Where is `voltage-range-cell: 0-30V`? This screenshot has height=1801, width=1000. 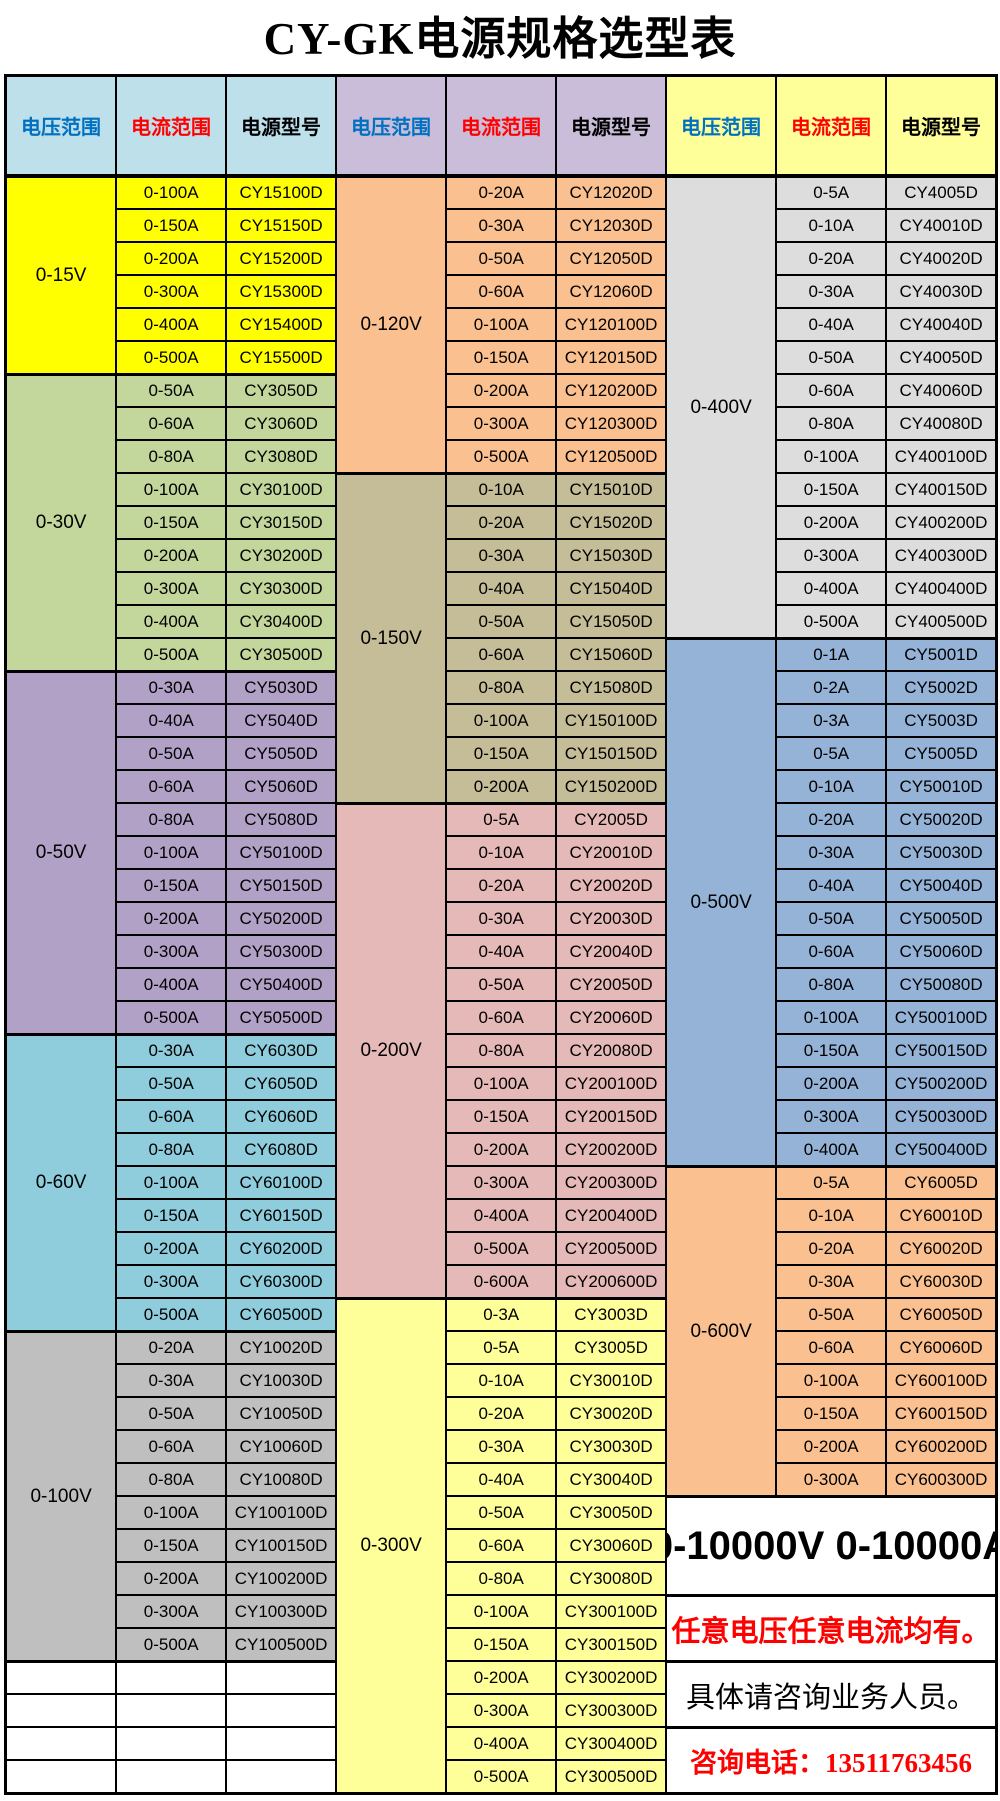
voltage-range-cell: 0-30V is located at coordinates (61, 522).